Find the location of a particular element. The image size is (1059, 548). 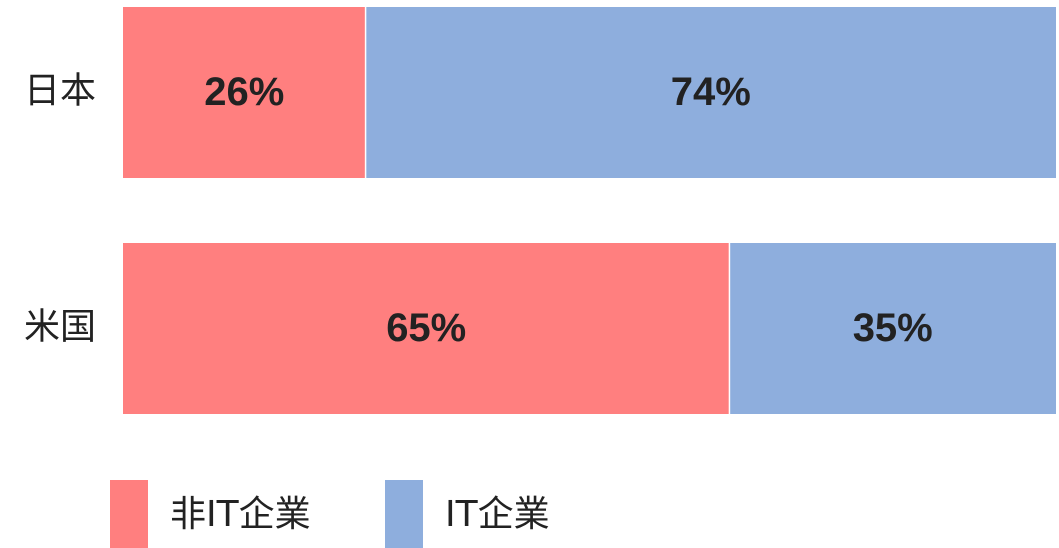

value-label: 26% is located at coordinates (244, 92).